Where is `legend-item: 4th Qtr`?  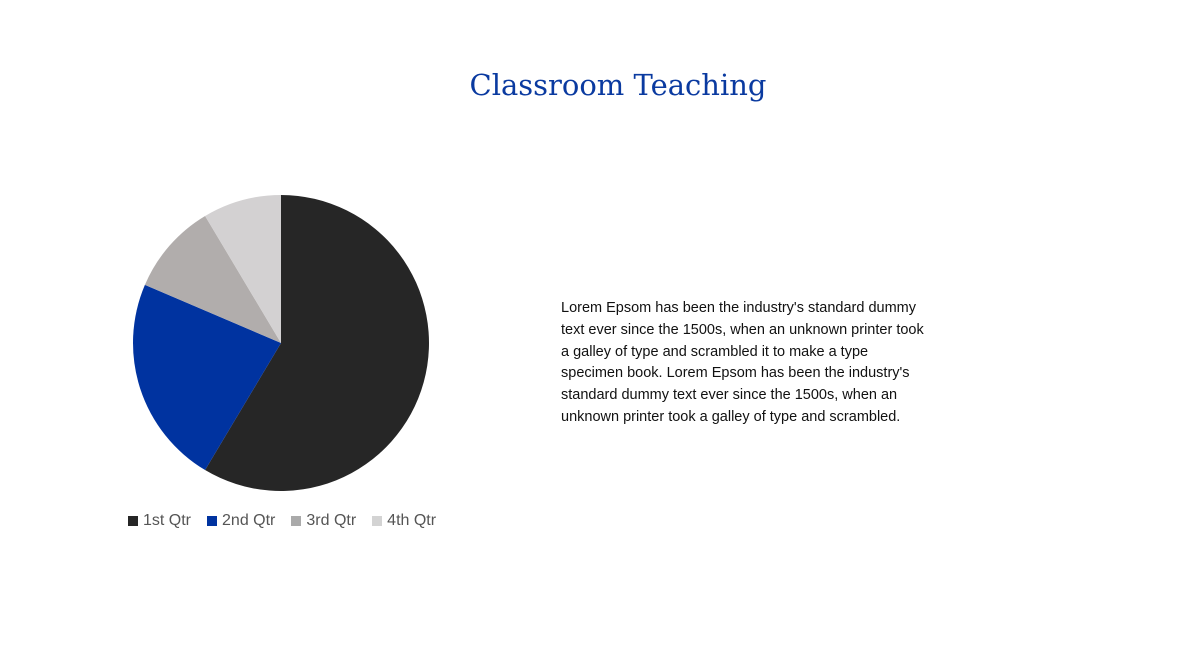
legend-item: 4th Qtr is located at coordinates (404, 521).